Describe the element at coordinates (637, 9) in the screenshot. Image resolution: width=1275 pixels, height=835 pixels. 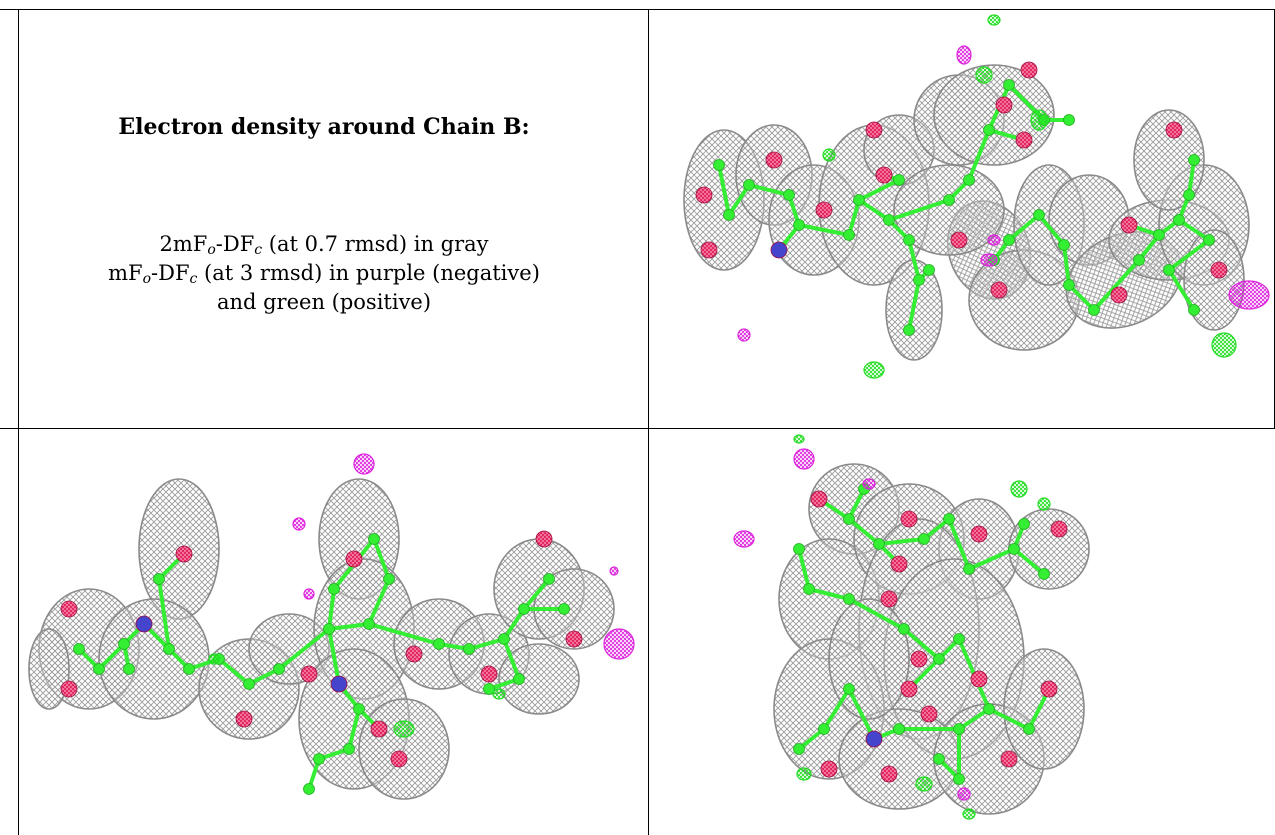
I see `table-border-top` at that location.